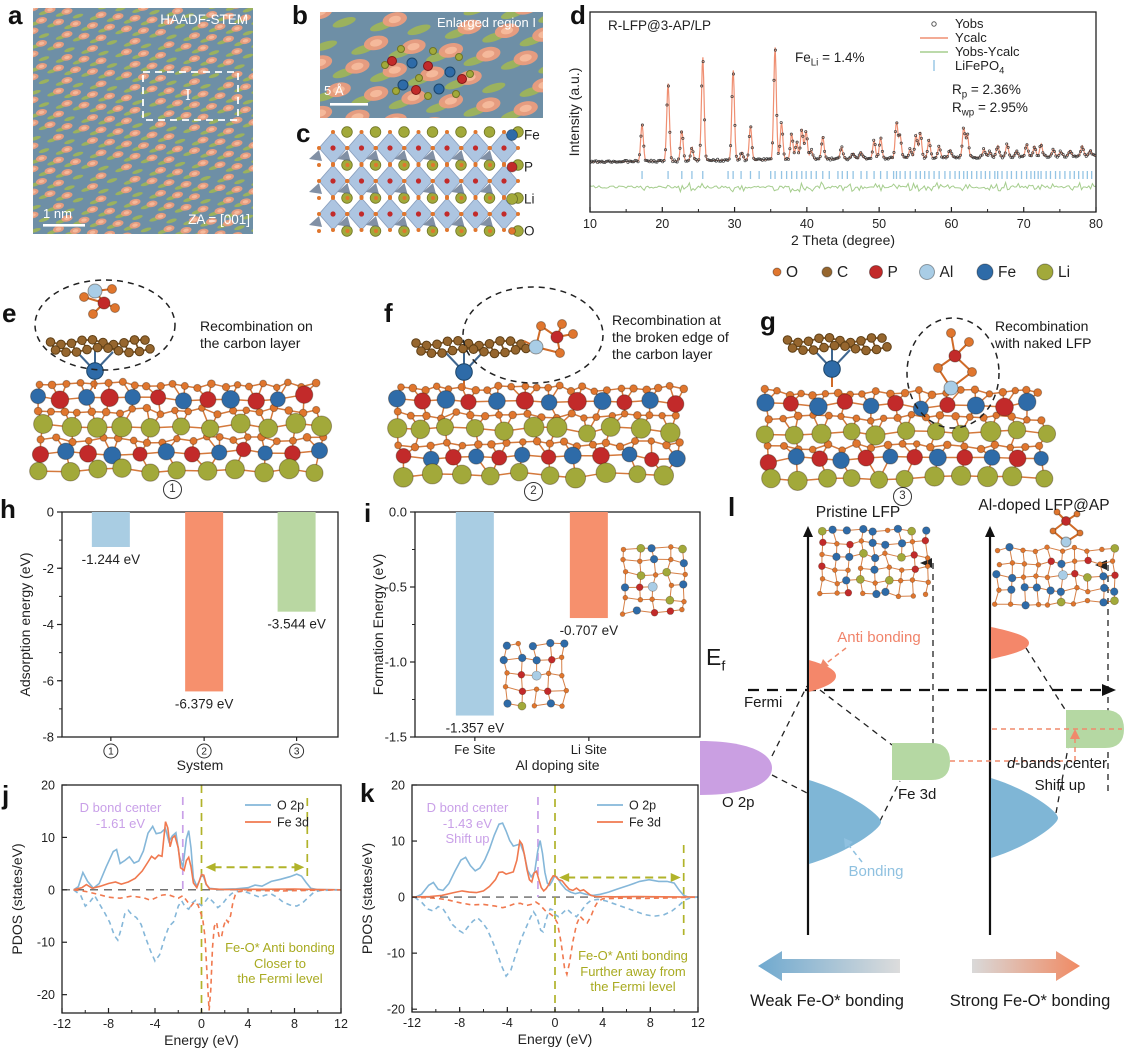 This screenshot has height=1058, width=1126. What do you see at coordinates (1096, 224) in the screenshot?
I see `svg-text: 80` at bounding box center [1096, 224].